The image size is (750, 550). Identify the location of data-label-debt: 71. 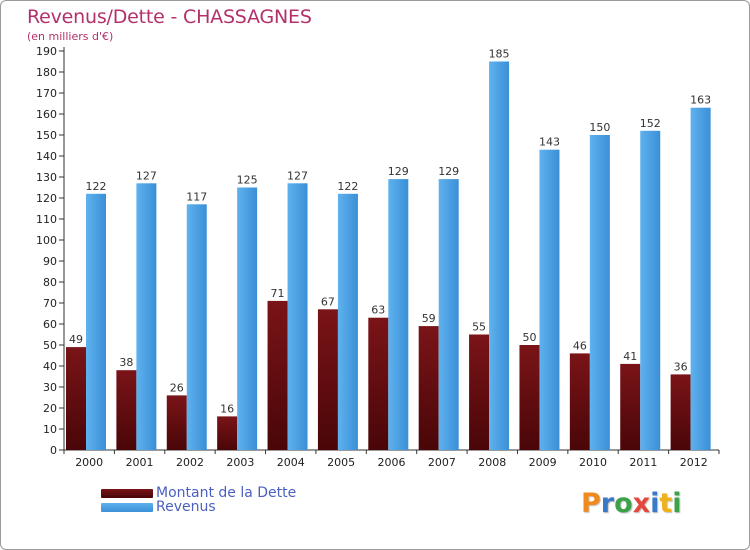
(278, 293).